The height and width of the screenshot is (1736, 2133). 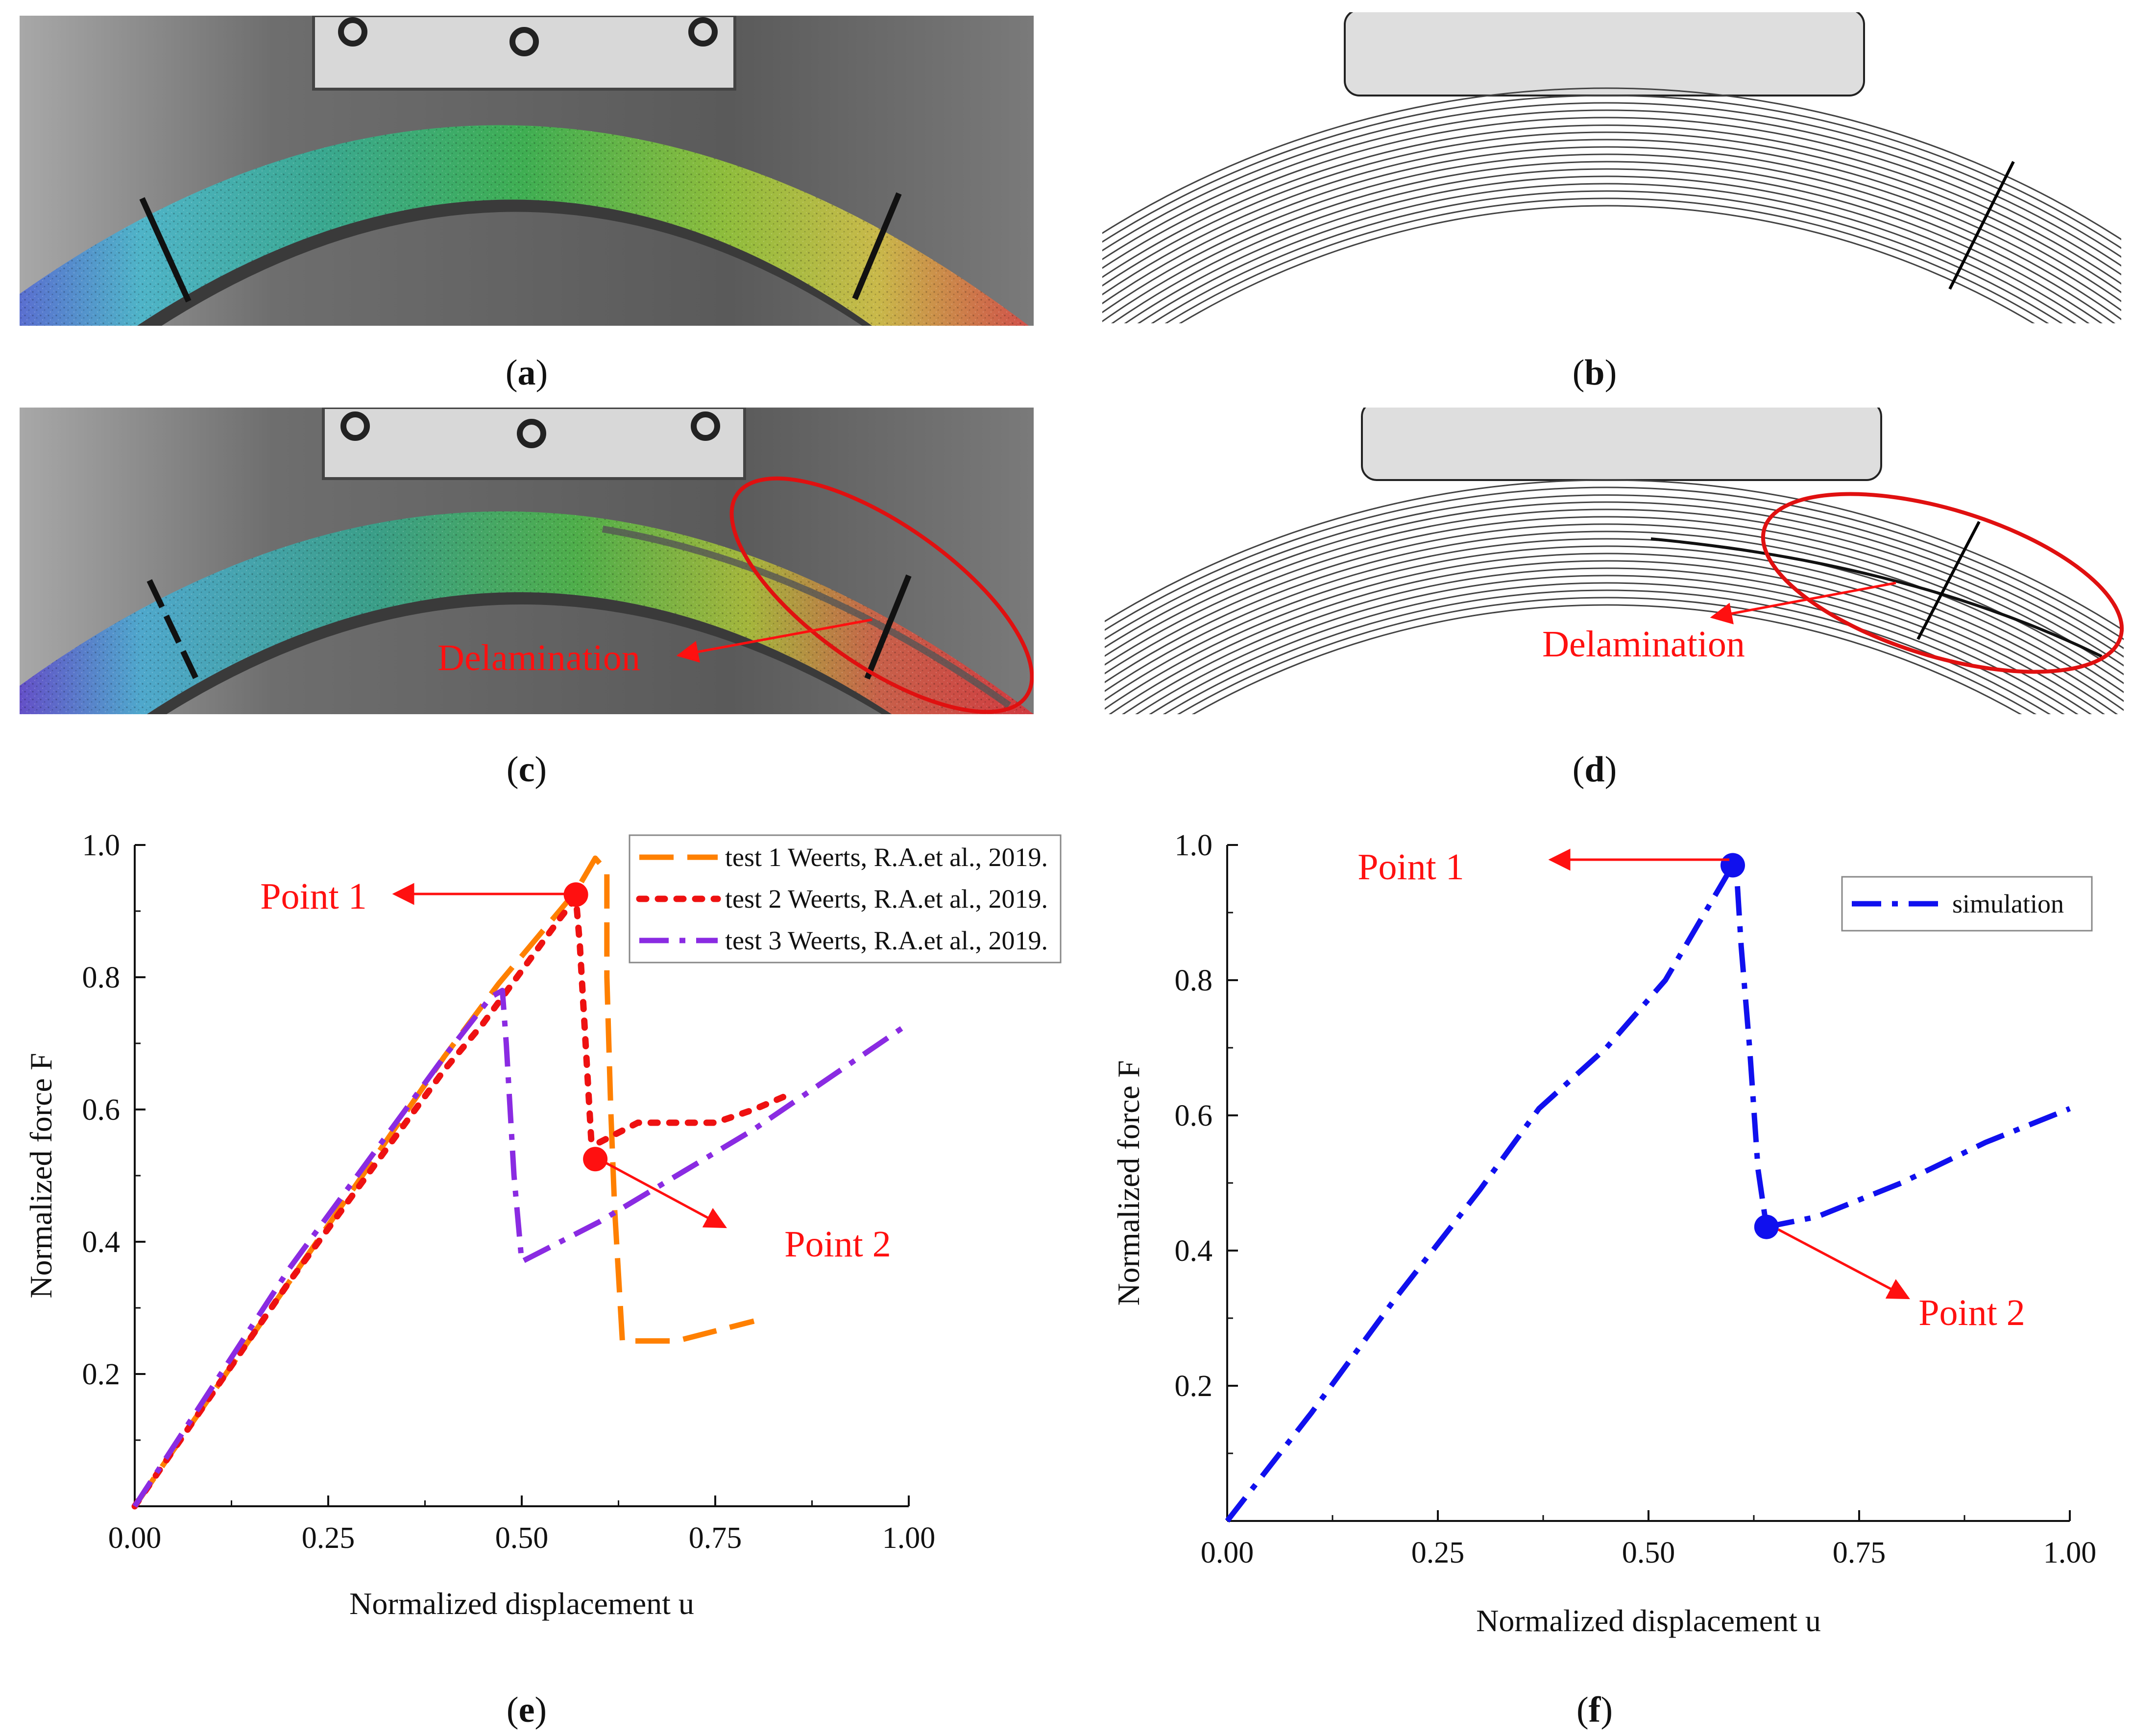 What do you see at coordinates (886, 857) in the screenshot?
I see `legend-entry: test 1 Weerts, R.A.et al., 2019.` at bounding box center [886, 857].